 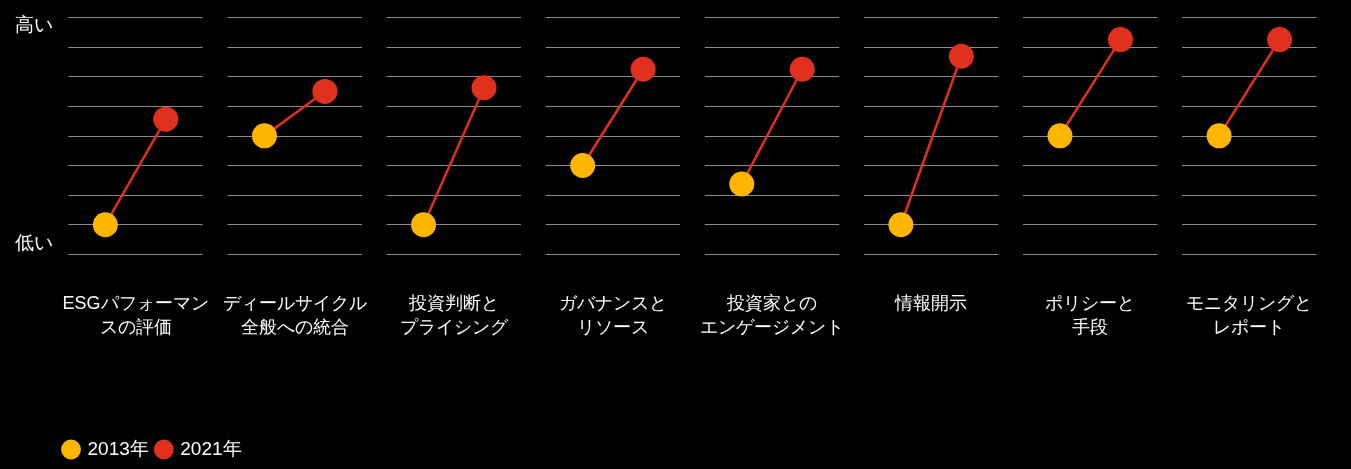 What do you see at coordinates (34, 25) in the screenshot?
I see `text: 高い` at bounding box center [34, 25].